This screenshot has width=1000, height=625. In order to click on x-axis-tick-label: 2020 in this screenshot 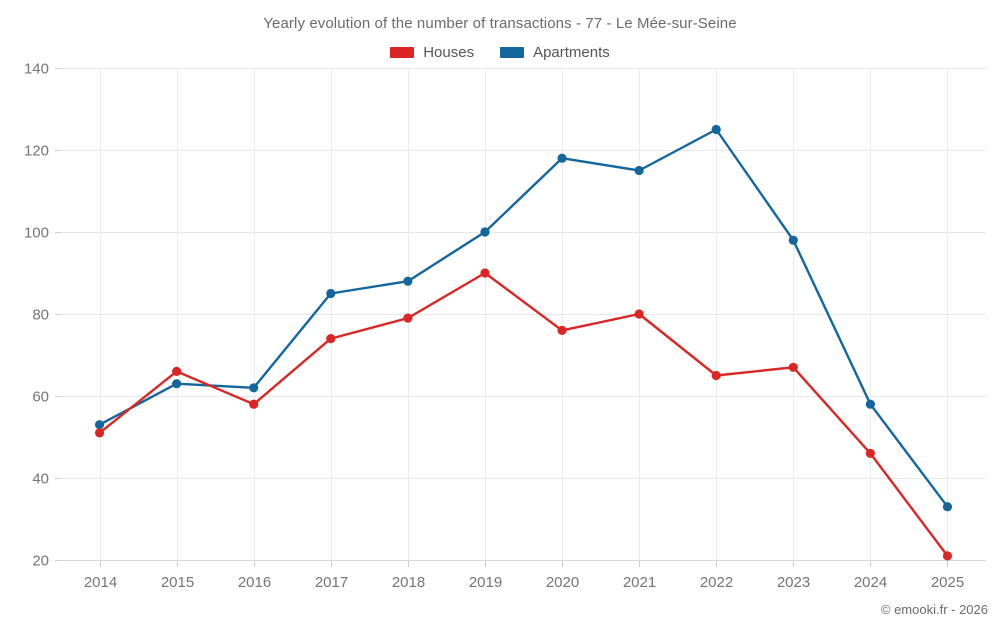, I will do `click(562, 582)`.